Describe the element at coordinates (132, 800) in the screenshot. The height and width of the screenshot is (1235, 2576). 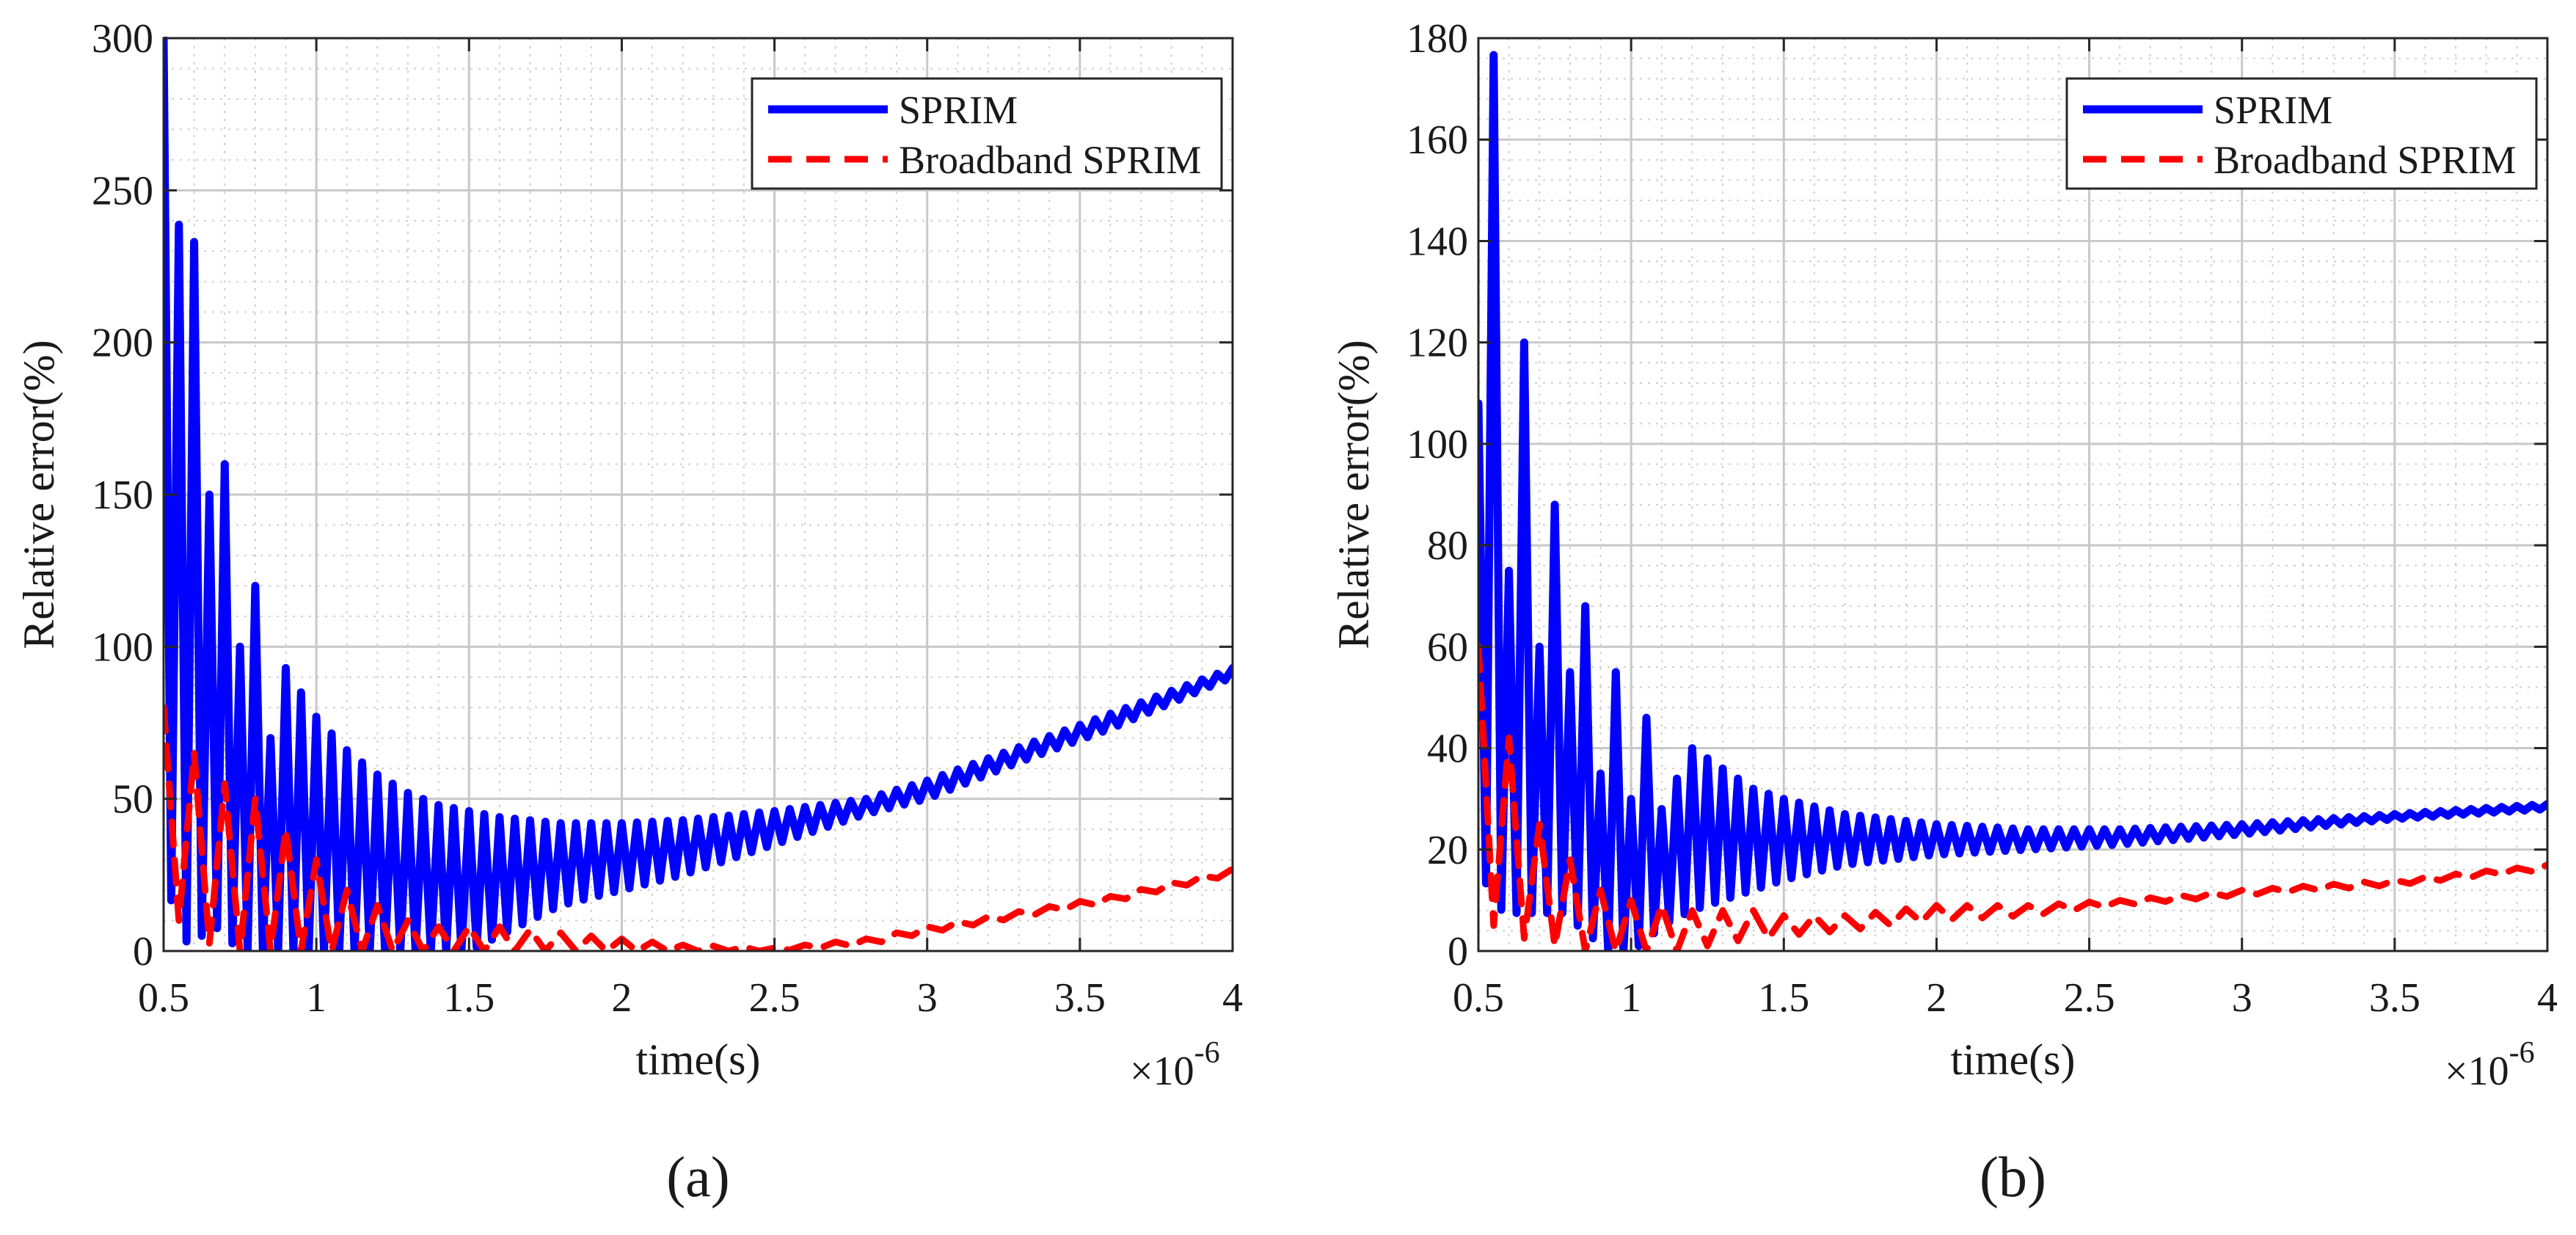
I see `y-tick-label: 50` at that location.